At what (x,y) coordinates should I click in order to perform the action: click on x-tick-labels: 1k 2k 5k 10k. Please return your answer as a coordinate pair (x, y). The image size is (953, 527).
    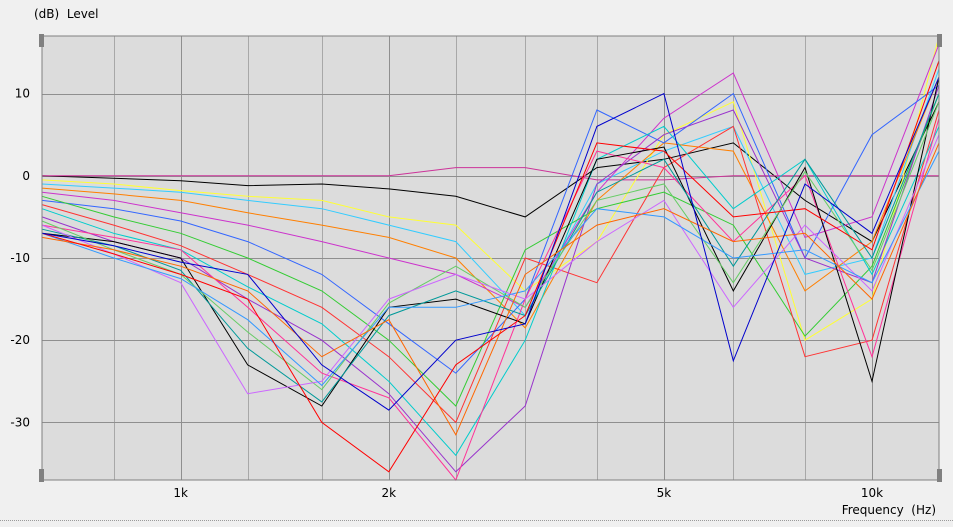
    Looking at the image, I should click on (528, 493).